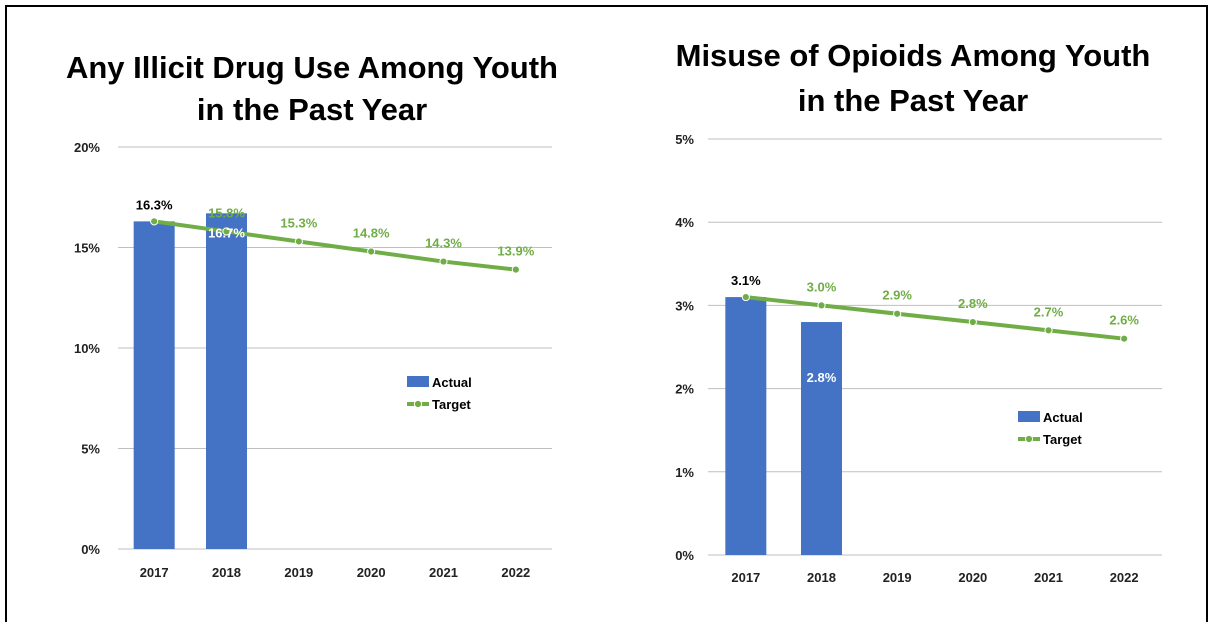 This screenshot has height=622, width=1217. Describe the element at coordinates (312, 67) in the screenshot. I see `chart-title-line: Any Illicit Drug Use Among Youth` at that location.